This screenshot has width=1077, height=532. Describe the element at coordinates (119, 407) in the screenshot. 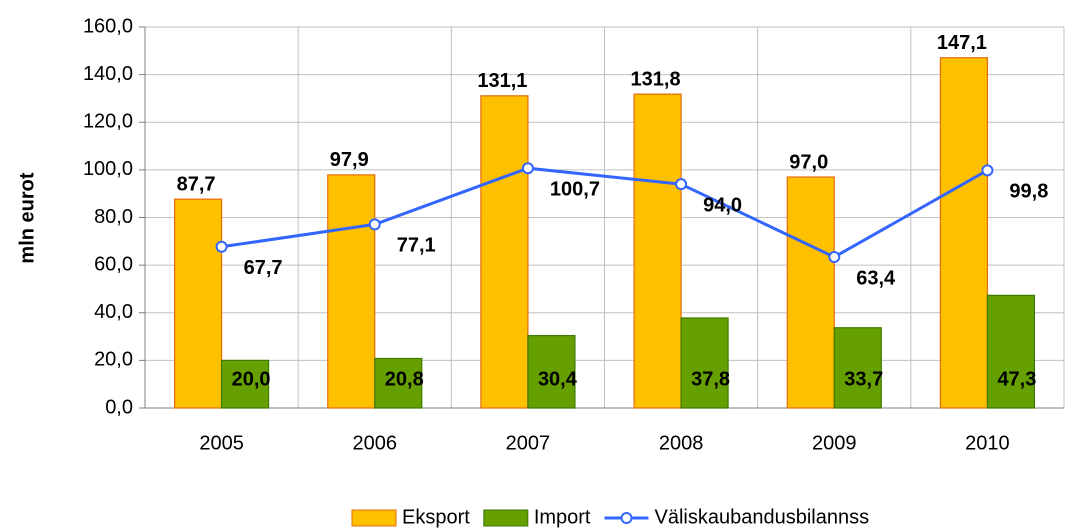

I see `y-tick-label: 0,0` at that location.